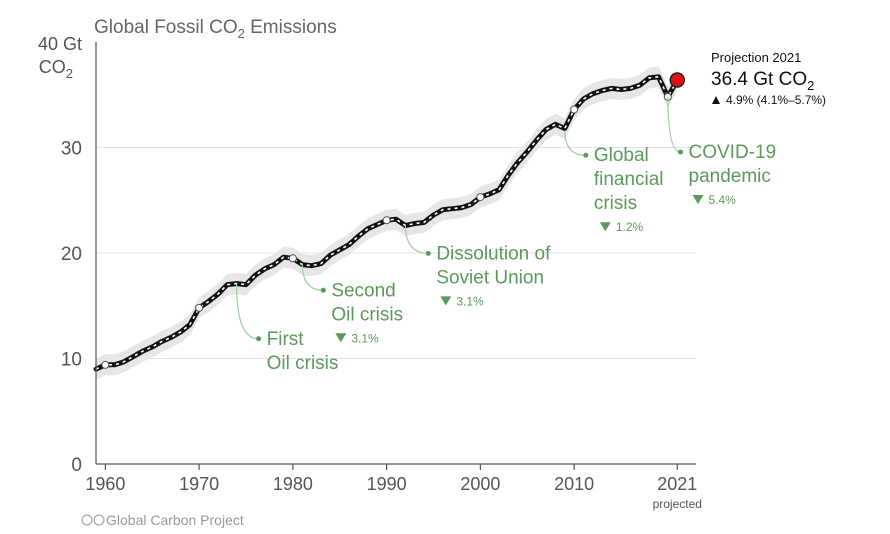 Image resolution: width=890 pixels, height=534 pixels. What do you see at coordinates (733, 152) in the screenshot?
I see `annotation-text: COVID-19` at bounding box center [733, 152].